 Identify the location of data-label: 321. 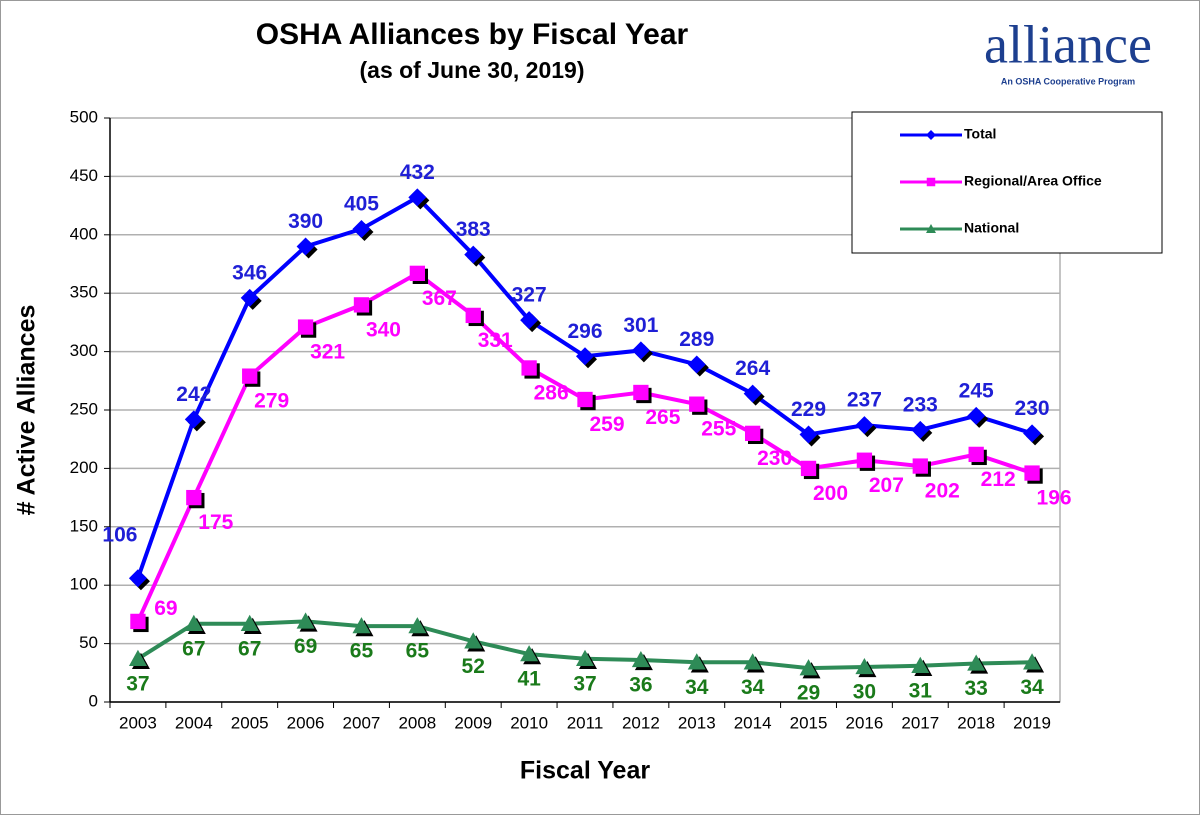
(327, 352).